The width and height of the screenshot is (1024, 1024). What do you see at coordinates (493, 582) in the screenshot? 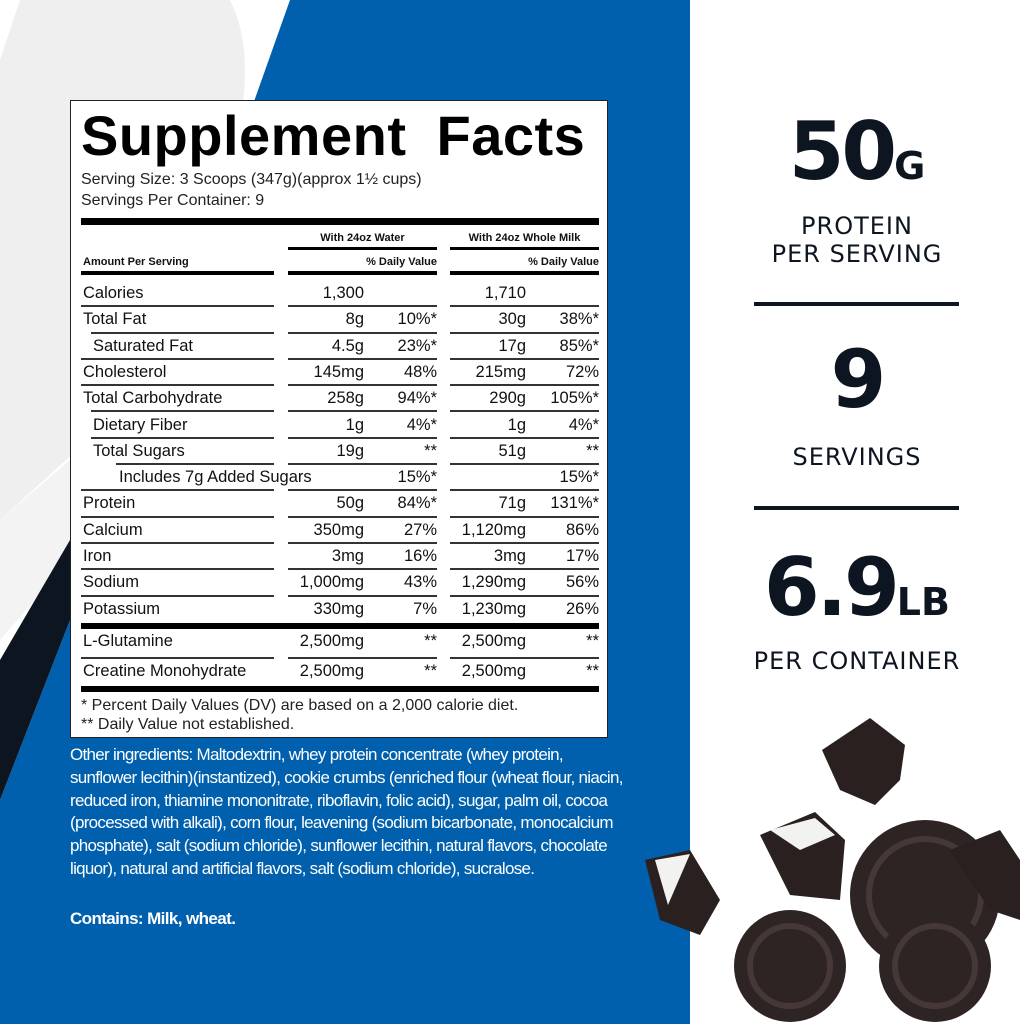
I see `amount-milk: 1,290mg` at bounding box center [493, 582].